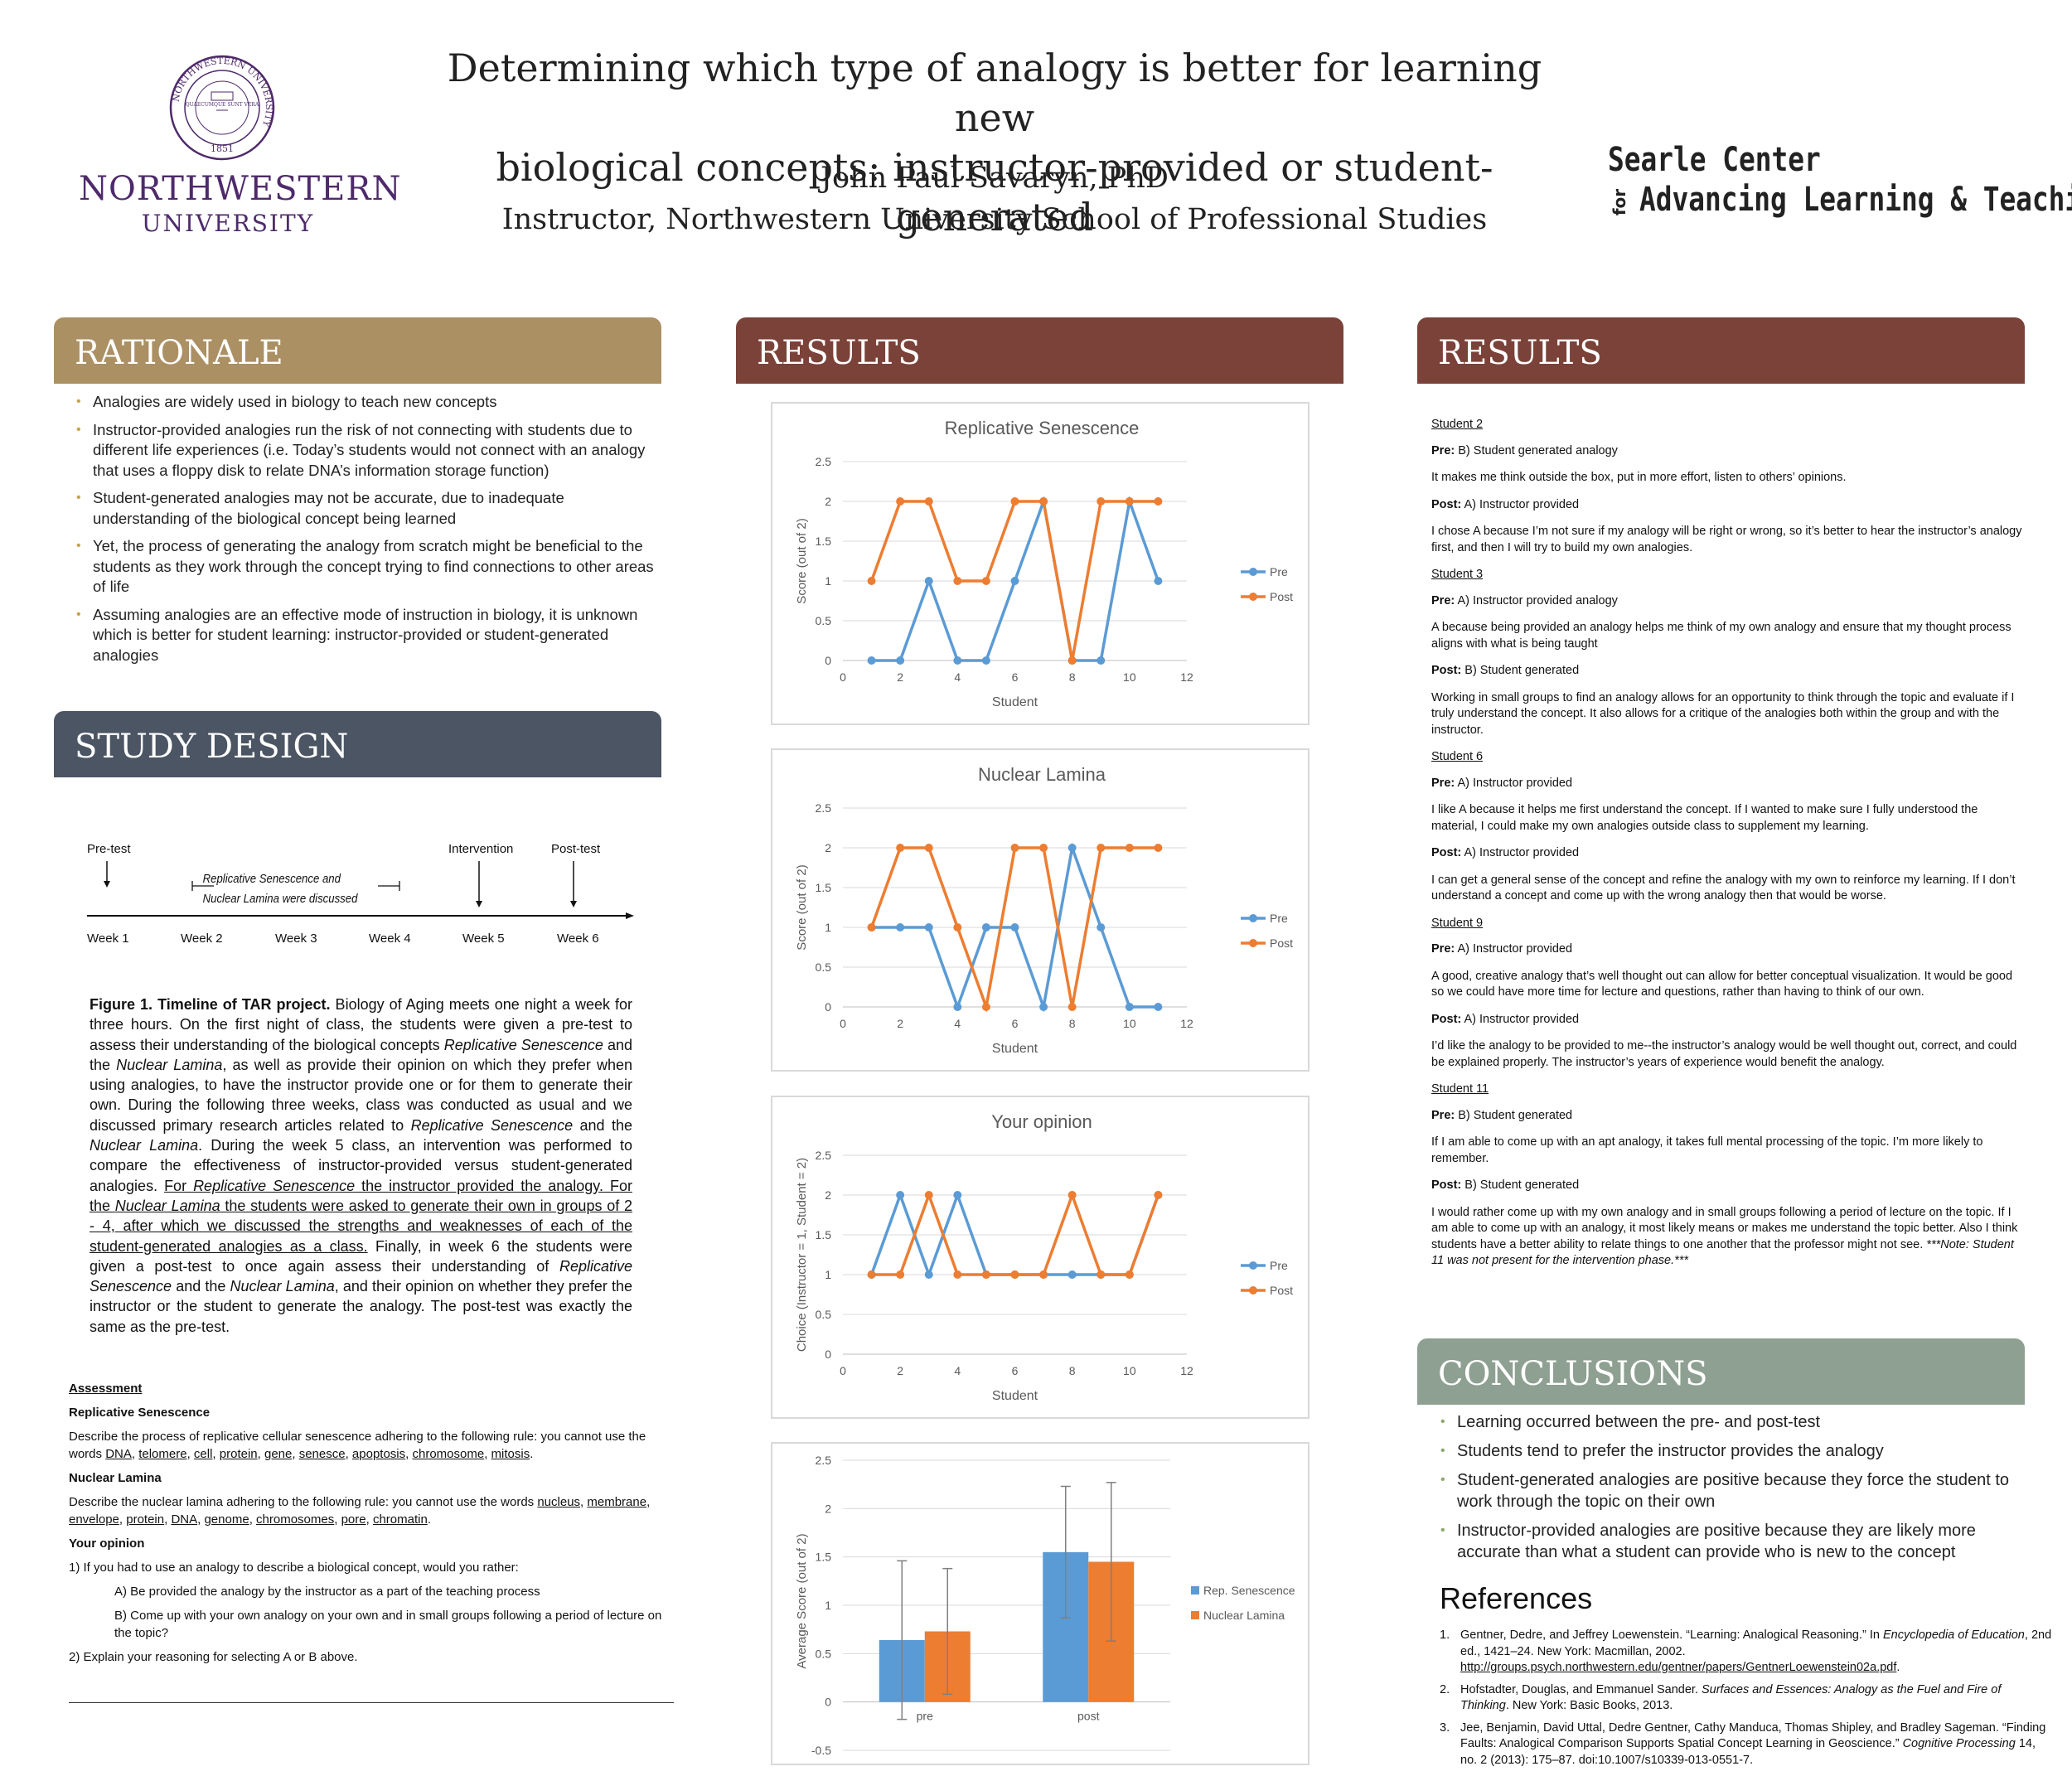 The width and height of the screenshot is (2072, 1776). I want to click on pre-label: Pre:, so click(1443, 1115).